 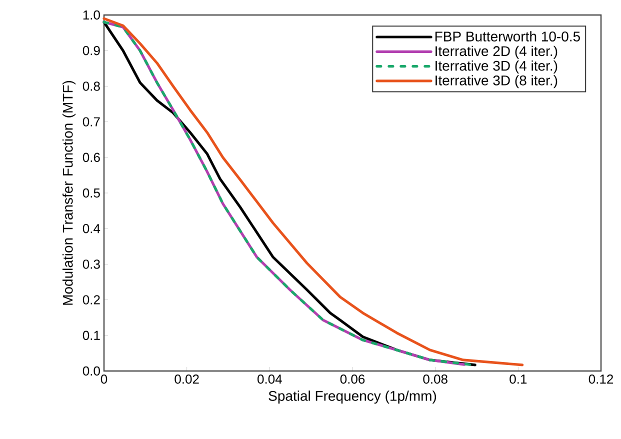 What do you see at coordinates (91, 15) in the screenshot?
I see `y-tick-label: 1.0` at bounding box center [91, 15].